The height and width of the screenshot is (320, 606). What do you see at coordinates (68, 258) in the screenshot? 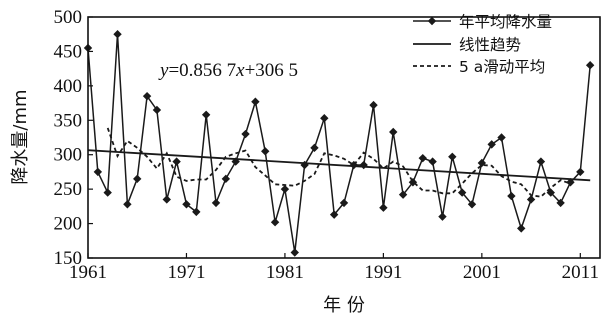
I see `y-tick-label: 150` at bounding box center [68, 258].